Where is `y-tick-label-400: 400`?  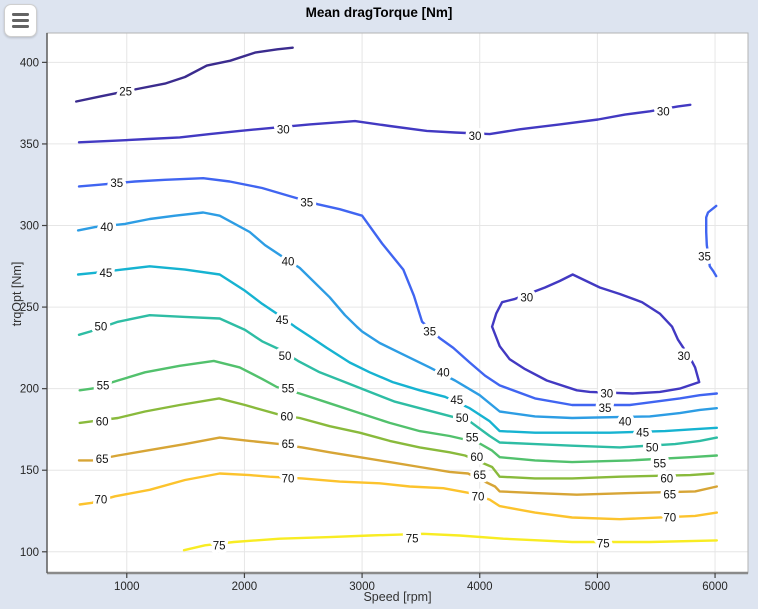 y-tick-label-400: 400 is located at coordinates (29, 63).